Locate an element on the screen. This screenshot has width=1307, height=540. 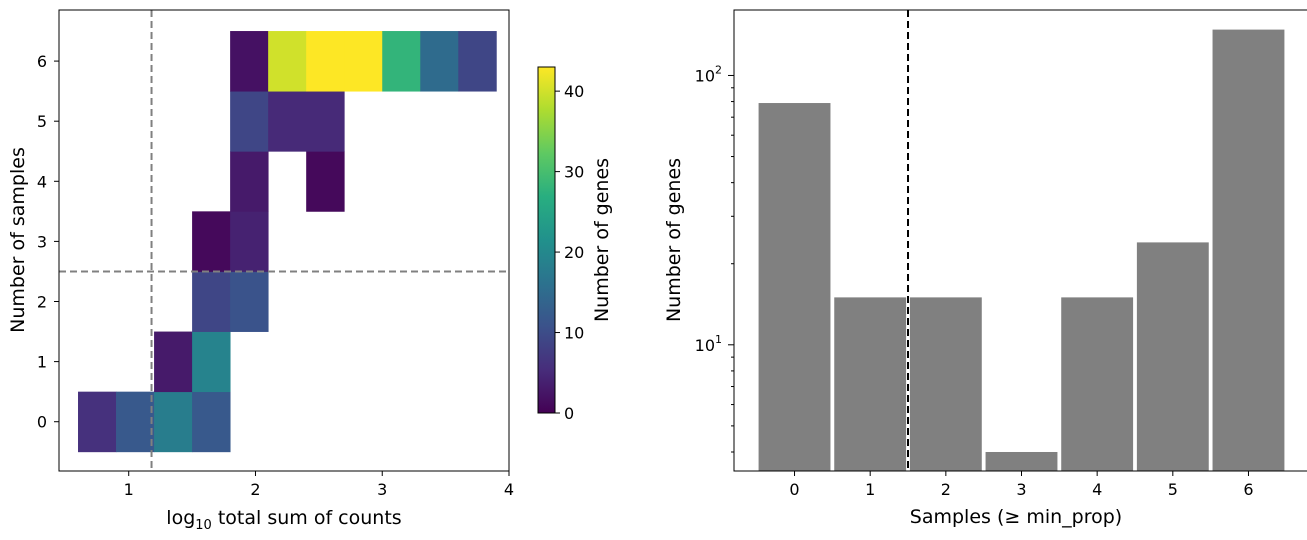
colorbar: 0 10 20 30 40 Number of genes is located at coordinates (575, 244).